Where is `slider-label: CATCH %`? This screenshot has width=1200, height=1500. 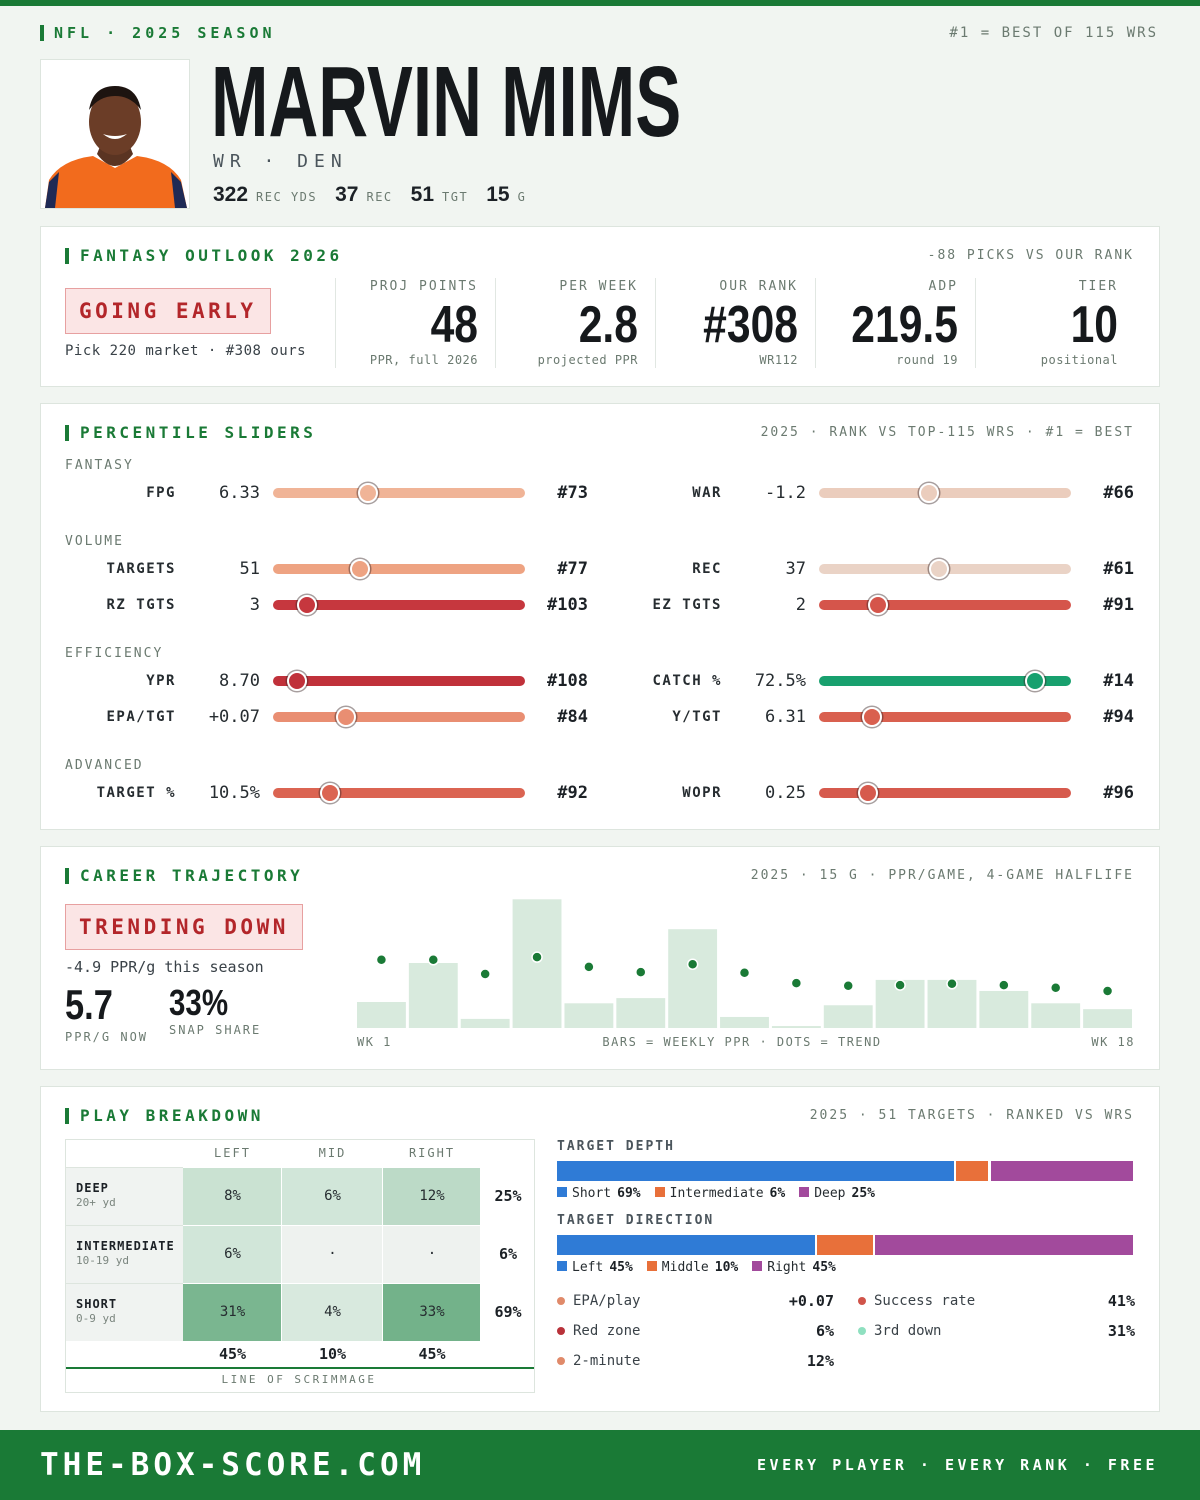 slider-label: CATCH % is located at coordinates (687, 681).